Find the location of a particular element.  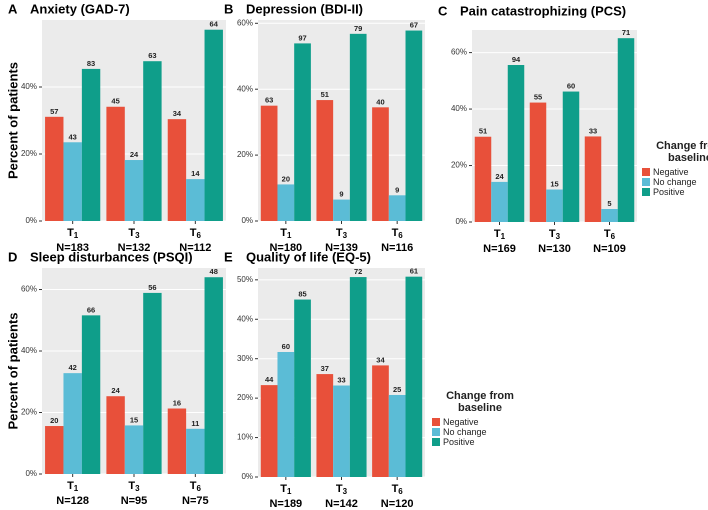

bar-count-label: 94 is located at coordinates (516, 59).